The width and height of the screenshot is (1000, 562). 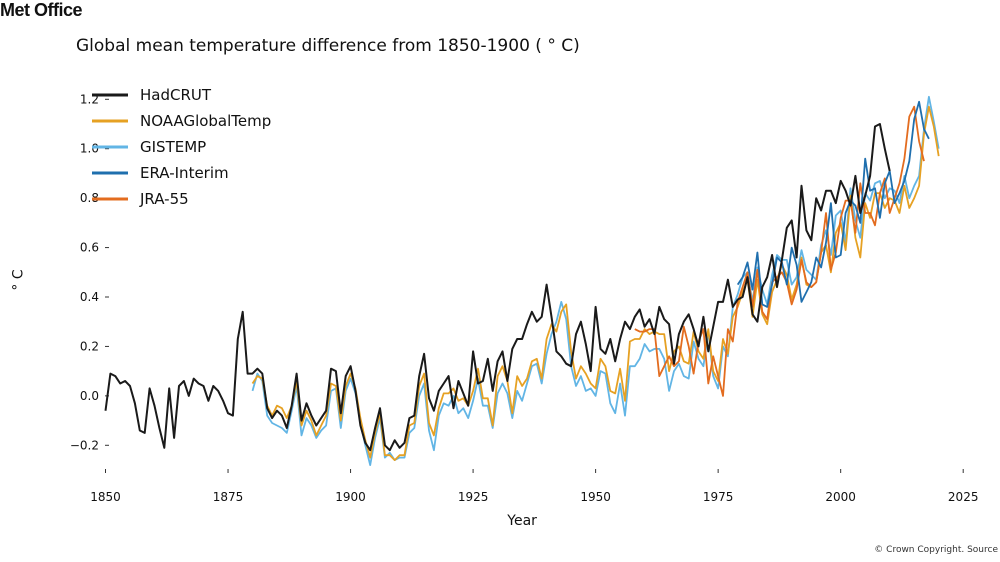 I want to click on legend-label: HadCRUT, so click(x=176, y=95).